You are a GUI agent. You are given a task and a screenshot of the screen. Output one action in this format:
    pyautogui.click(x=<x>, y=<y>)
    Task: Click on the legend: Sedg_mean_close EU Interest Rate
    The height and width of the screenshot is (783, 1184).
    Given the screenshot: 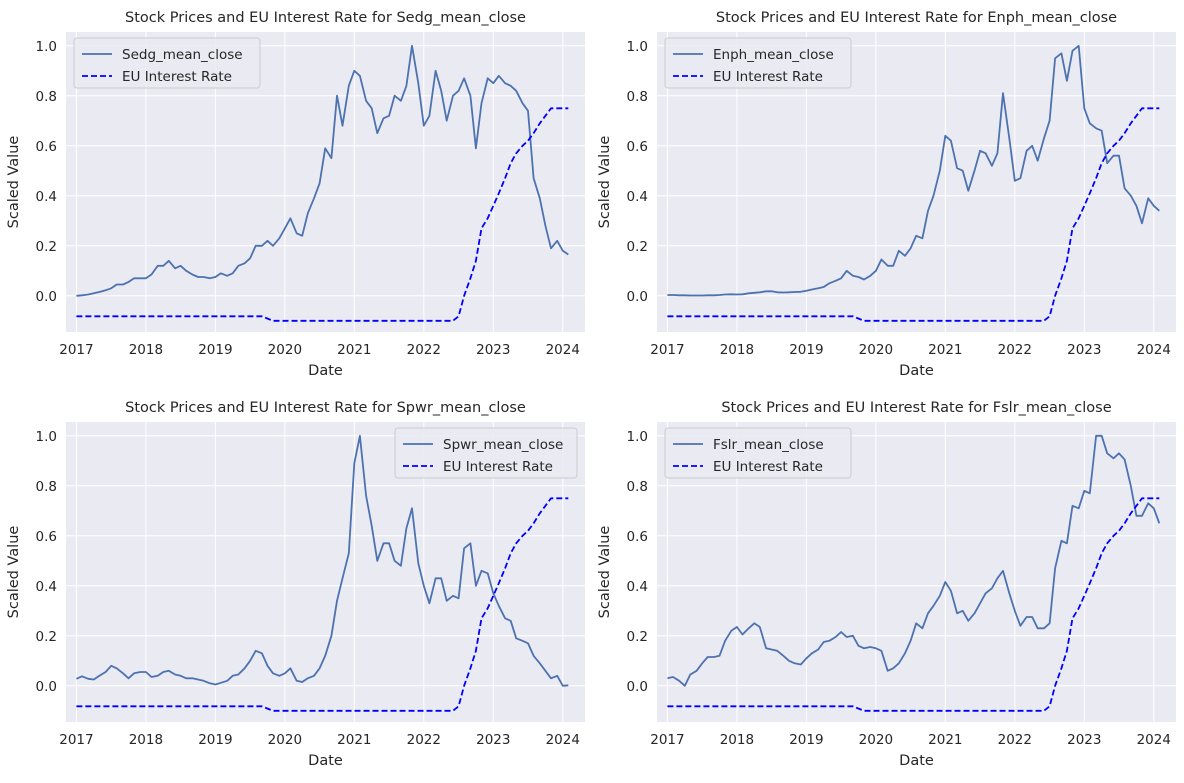 What is the action you would take?
    pyautogui.click(x=167, y=63)
    